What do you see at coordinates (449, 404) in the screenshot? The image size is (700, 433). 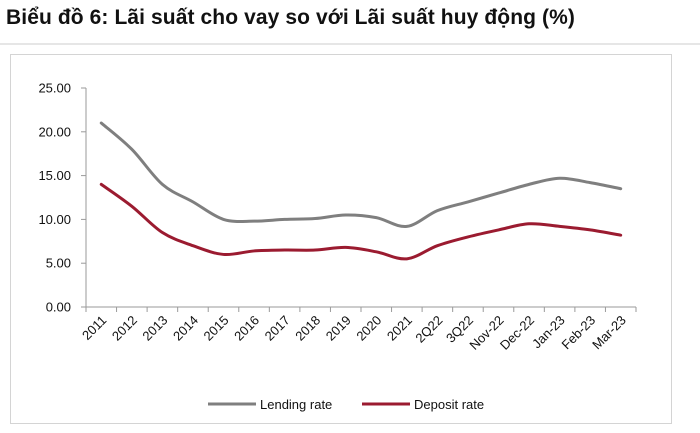 I see `legend-label-deposit-rate: Deposit rate` at bounding box center [449, 404].